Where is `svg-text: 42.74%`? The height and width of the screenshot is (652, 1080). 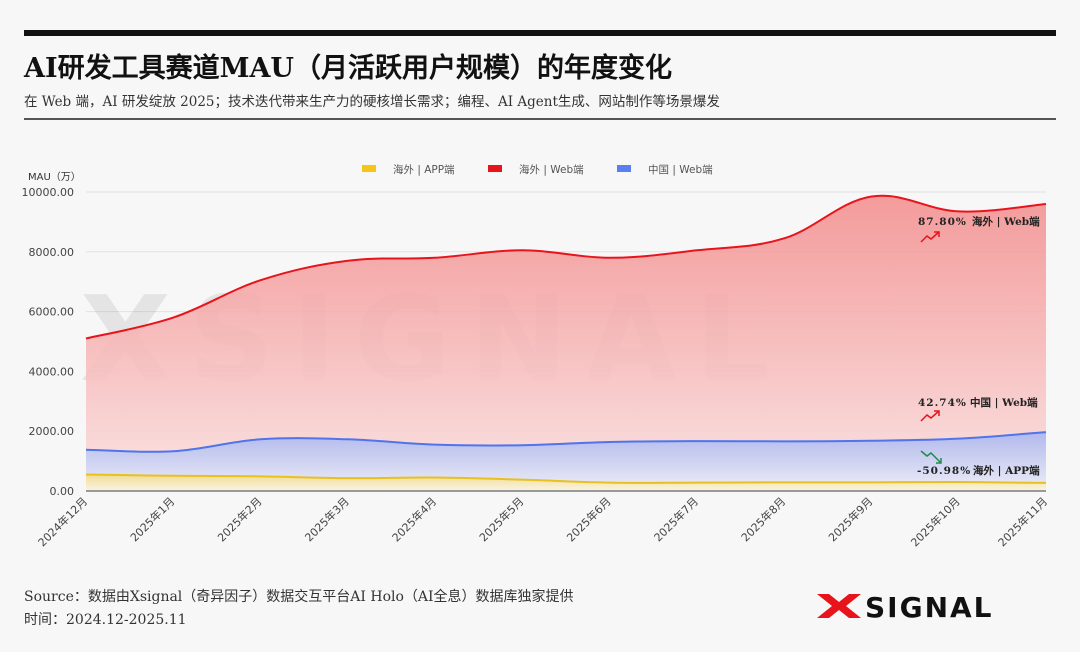
svg-text: 42.74% is located at coordinates (942, 403).